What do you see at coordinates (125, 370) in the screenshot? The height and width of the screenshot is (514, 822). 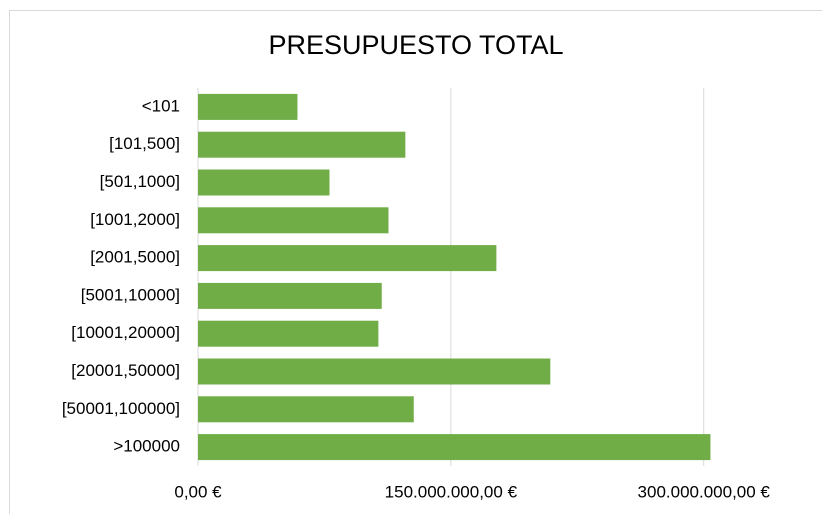 I see `y-tick-label: [20001,50000]` at bounding box center [125, 370].